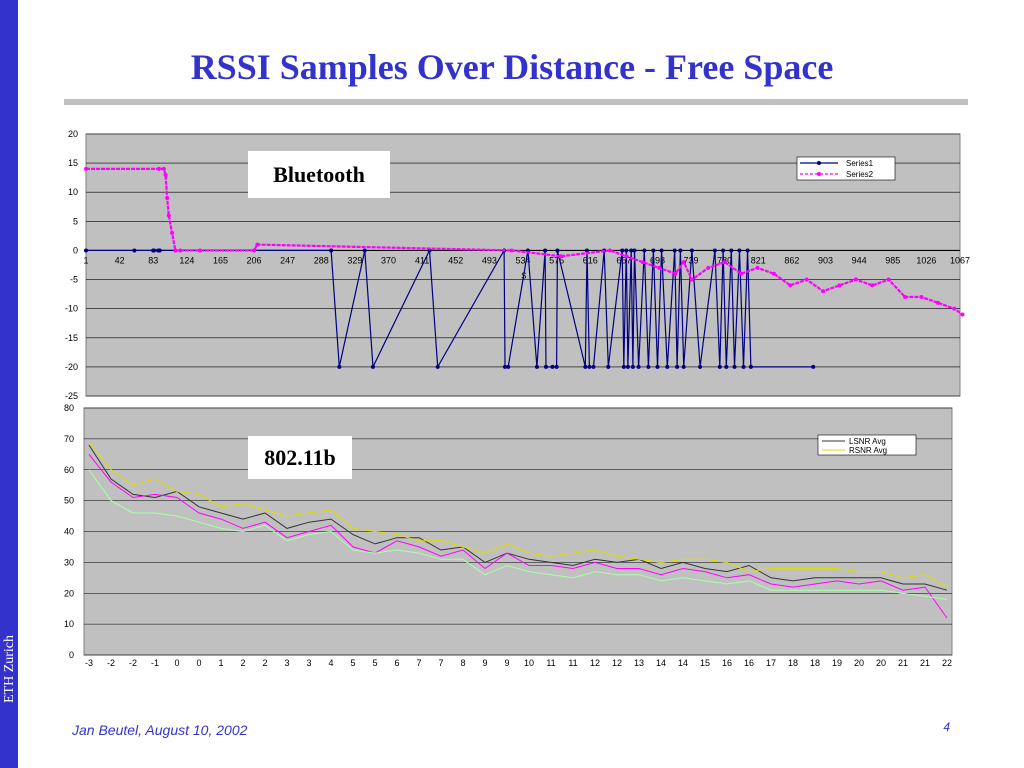 This screenshot has width=1024, height=768. What do you see at coordinates (522, 260) in the screenshot?
I see `chart1-x-tick-label: 534` at bounding box center [522, 260].